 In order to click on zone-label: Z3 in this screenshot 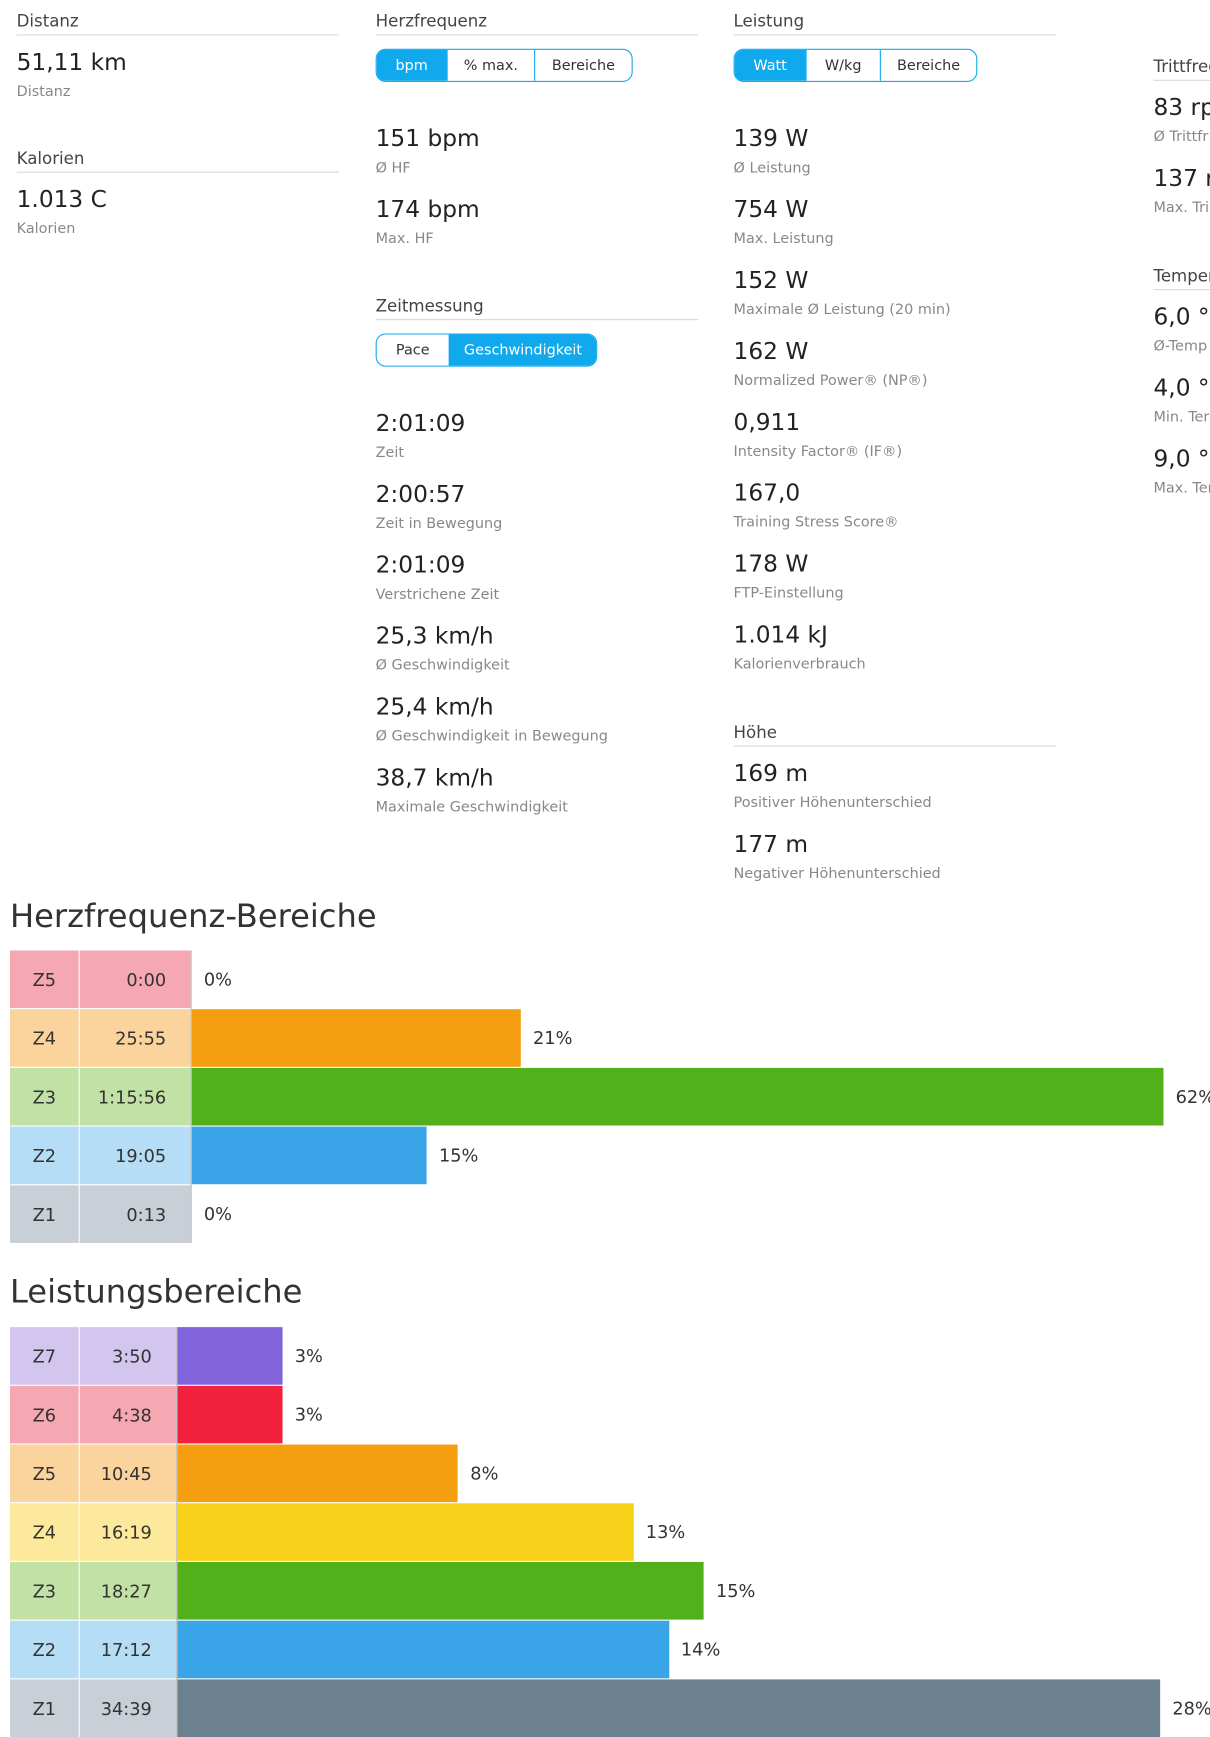, I will do `click(44, 1590)`.